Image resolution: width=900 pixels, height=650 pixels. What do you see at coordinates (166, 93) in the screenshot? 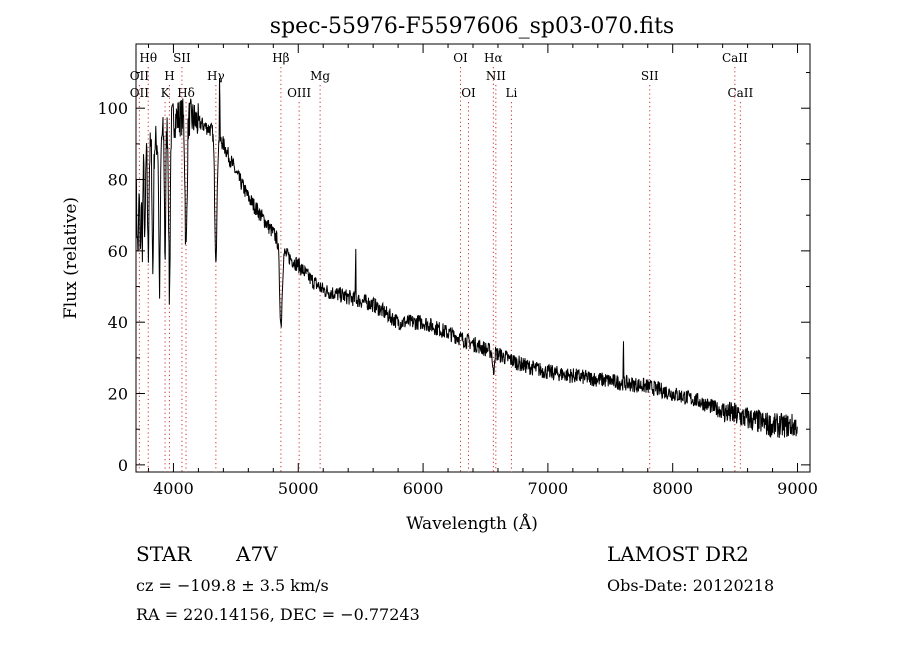
I see `line-marker-label: K` at bounding box center [166, 93].